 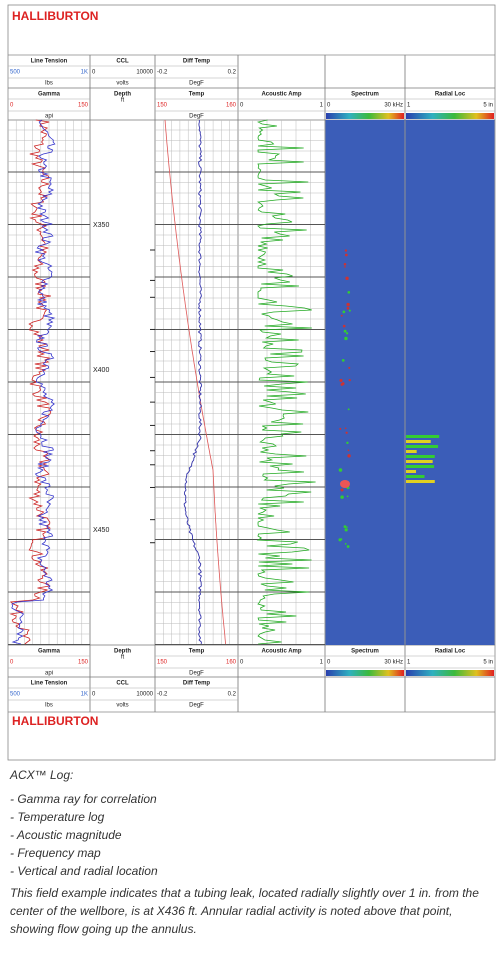 I want to click on caption-item: - Vertical and radial location, so click(x=84, y=871).